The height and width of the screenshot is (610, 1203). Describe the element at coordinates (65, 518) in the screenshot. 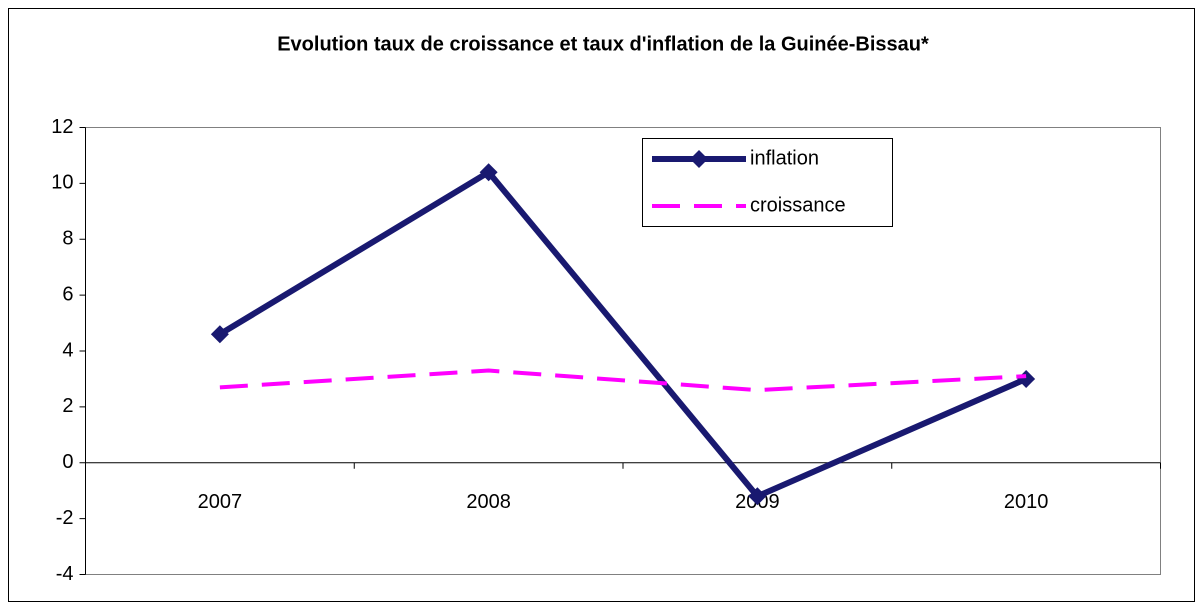

I see `y-tick-label: -2` at that location.